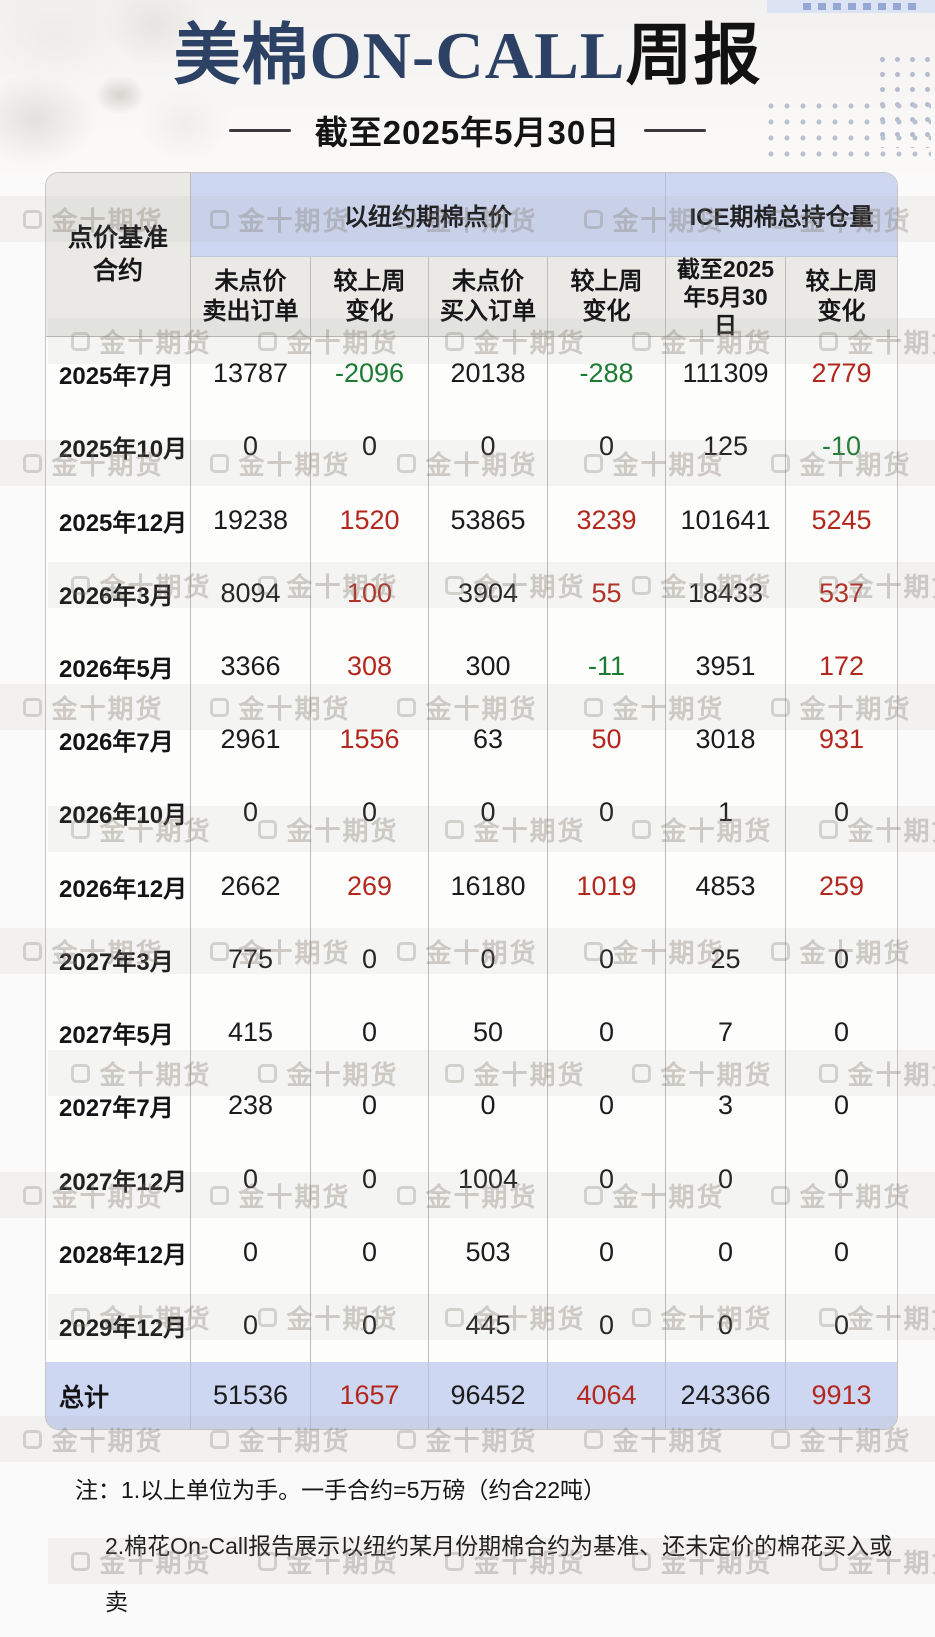 Image resolution: width=935 pixels, height=1637 pixels. Describe the element at coordinates (118, 447) in the screenshot. I see `contract-month-label: 2025年10月` at that location.